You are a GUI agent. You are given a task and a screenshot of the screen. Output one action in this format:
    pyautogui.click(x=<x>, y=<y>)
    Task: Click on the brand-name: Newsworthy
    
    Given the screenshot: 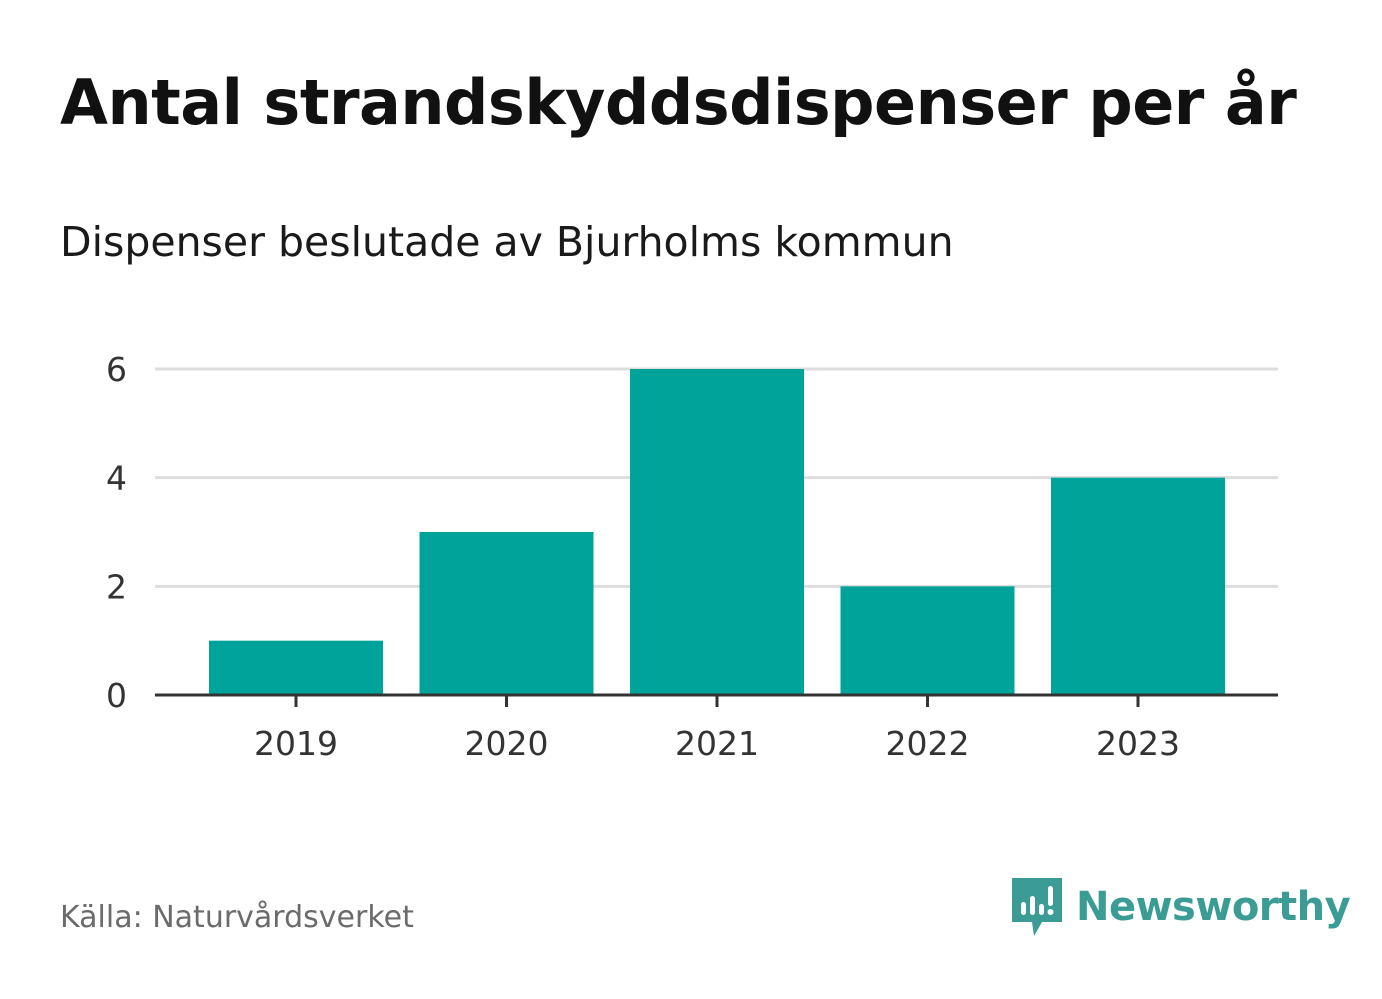 What is the action you would take?
    pyautogui.click(x=1213, y=907)
    